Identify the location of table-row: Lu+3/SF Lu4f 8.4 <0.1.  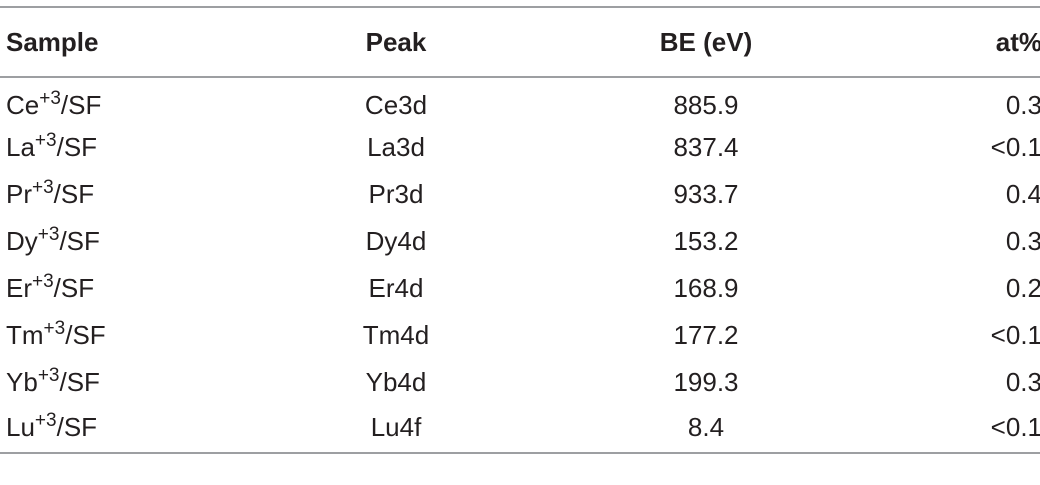
(520, 430).